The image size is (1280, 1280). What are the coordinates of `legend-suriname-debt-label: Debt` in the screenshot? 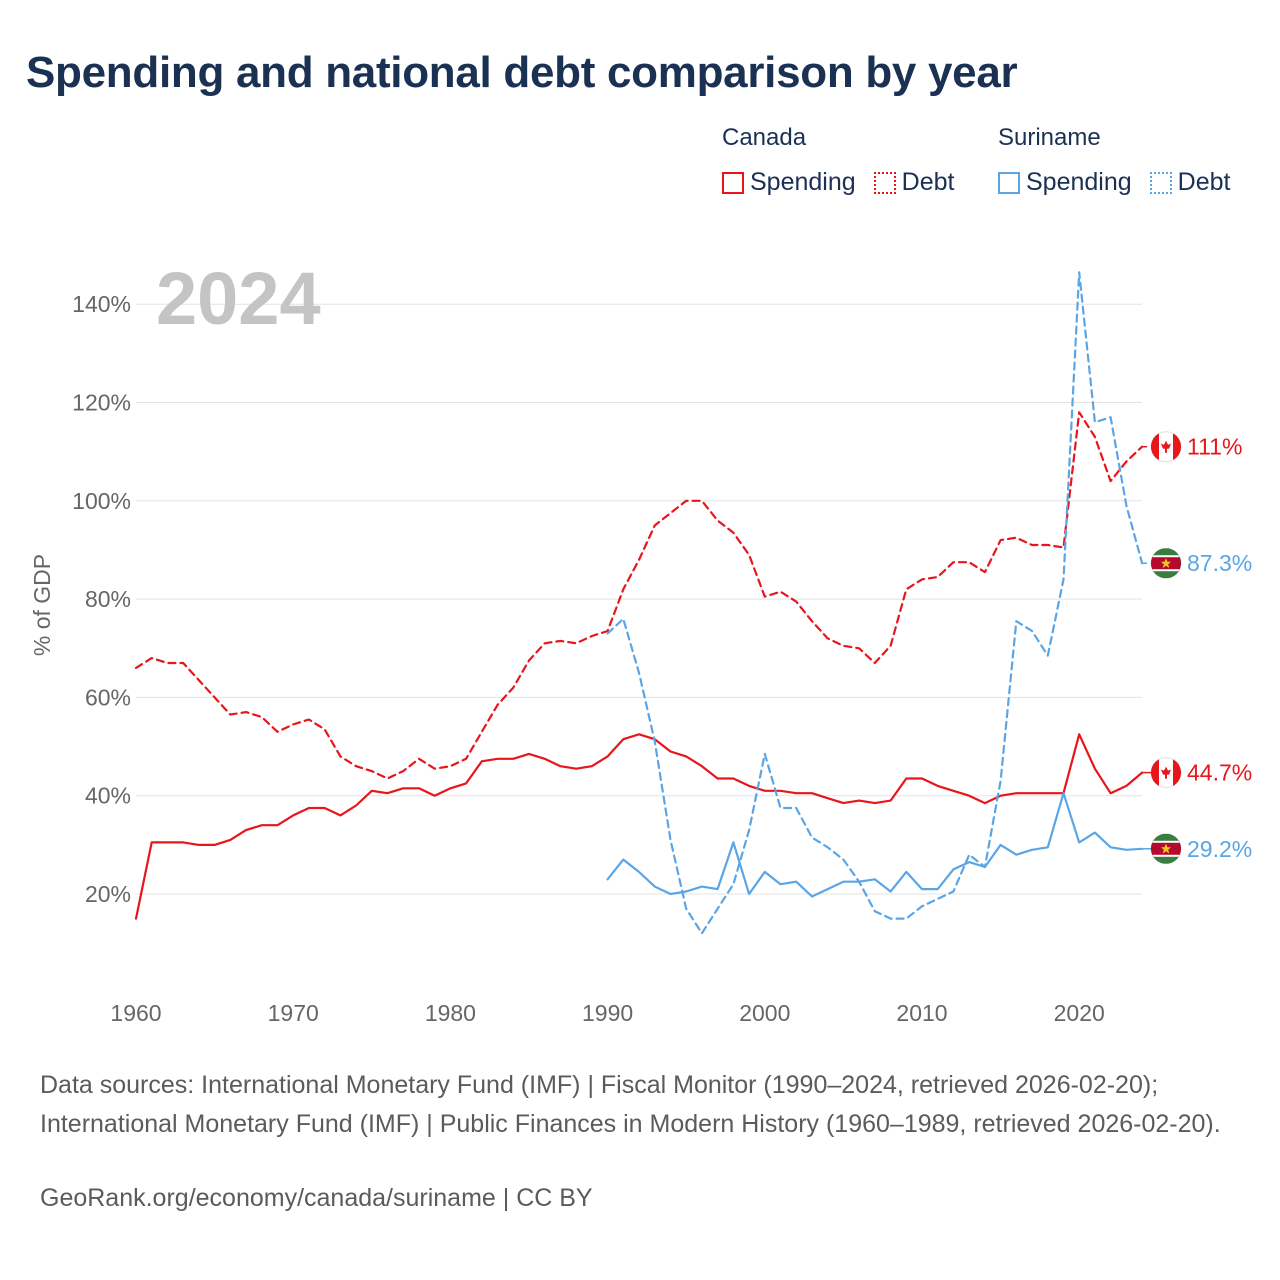 It's located at (1204, 182).